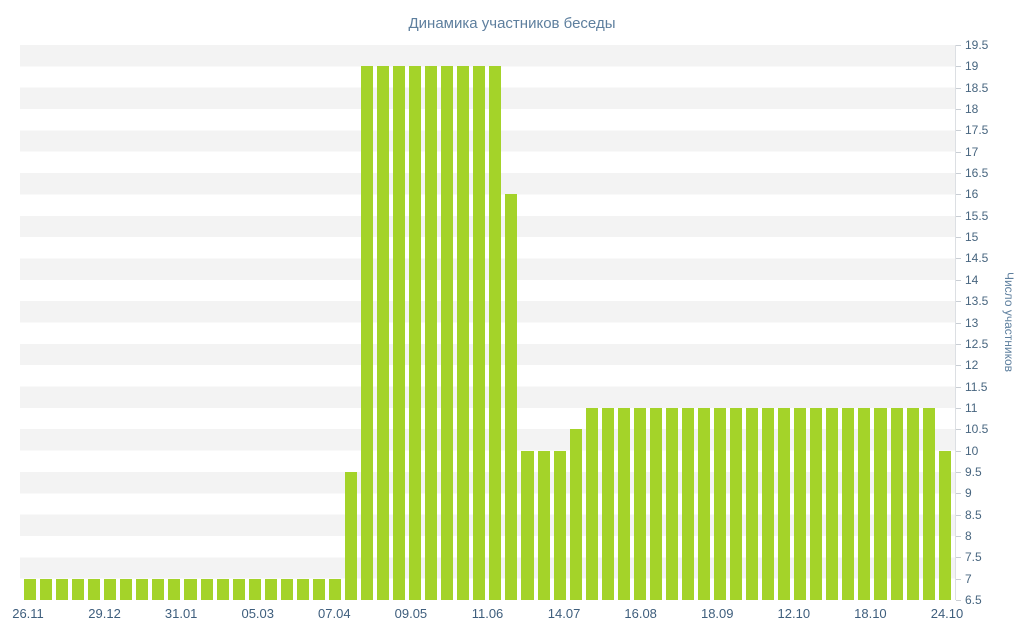 The image size is (1024, 640). I want to click on y-tick-label: 19, so click(967, 66).